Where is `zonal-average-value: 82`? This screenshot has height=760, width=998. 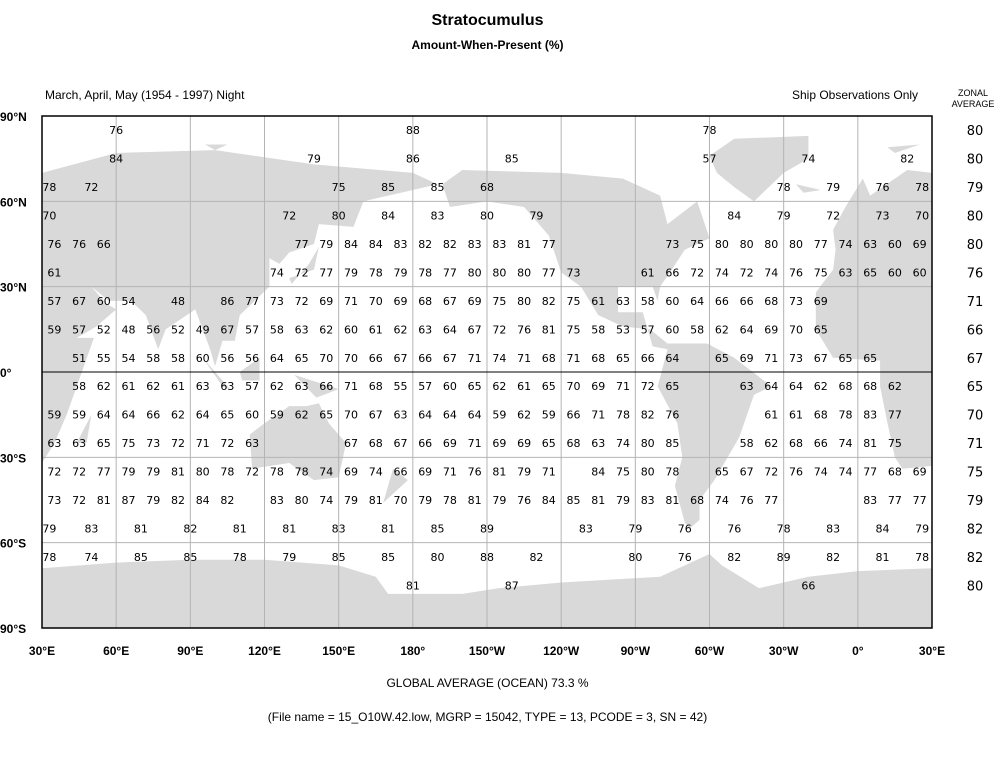
zonal-average-value: 82 is located at coordinates (975, 558).